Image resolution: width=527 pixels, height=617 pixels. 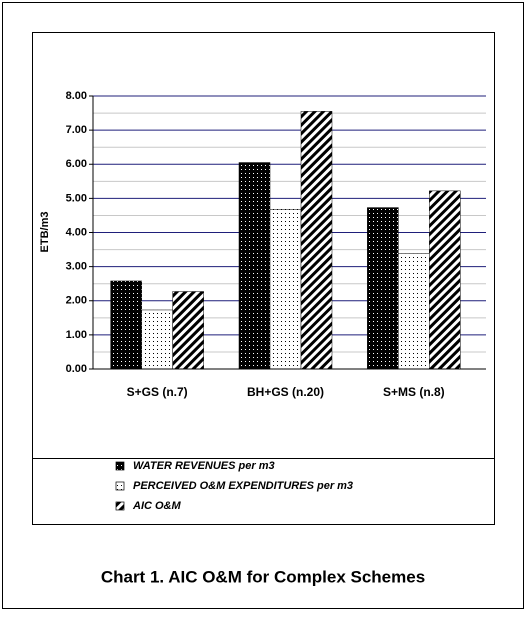 I want to click on y-tick-label: 0.00, so click(x=76, y=369).